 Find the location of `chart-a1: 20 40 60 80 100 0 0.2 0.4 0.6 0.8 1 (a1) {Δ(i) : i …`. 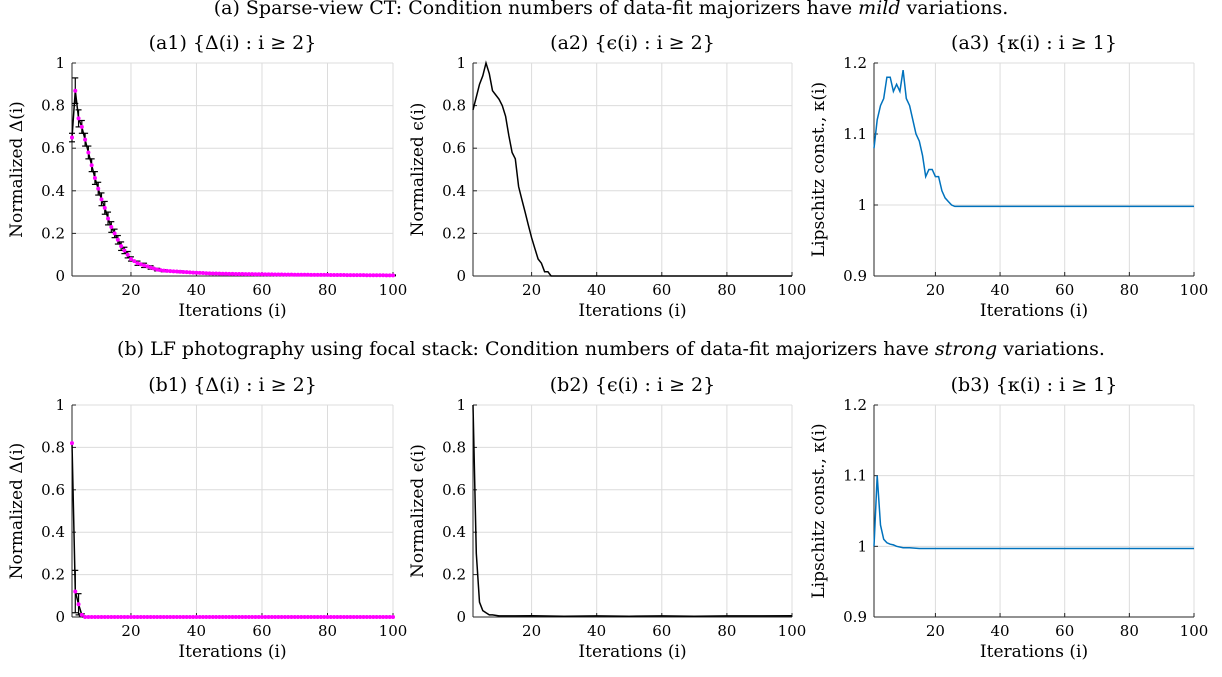

chart-a1: 20 40 60 80 100 0 0.2 0.4 0.6 0.8 1 (a1) {Δ(i) : i … is located at coordinates (207, 176).